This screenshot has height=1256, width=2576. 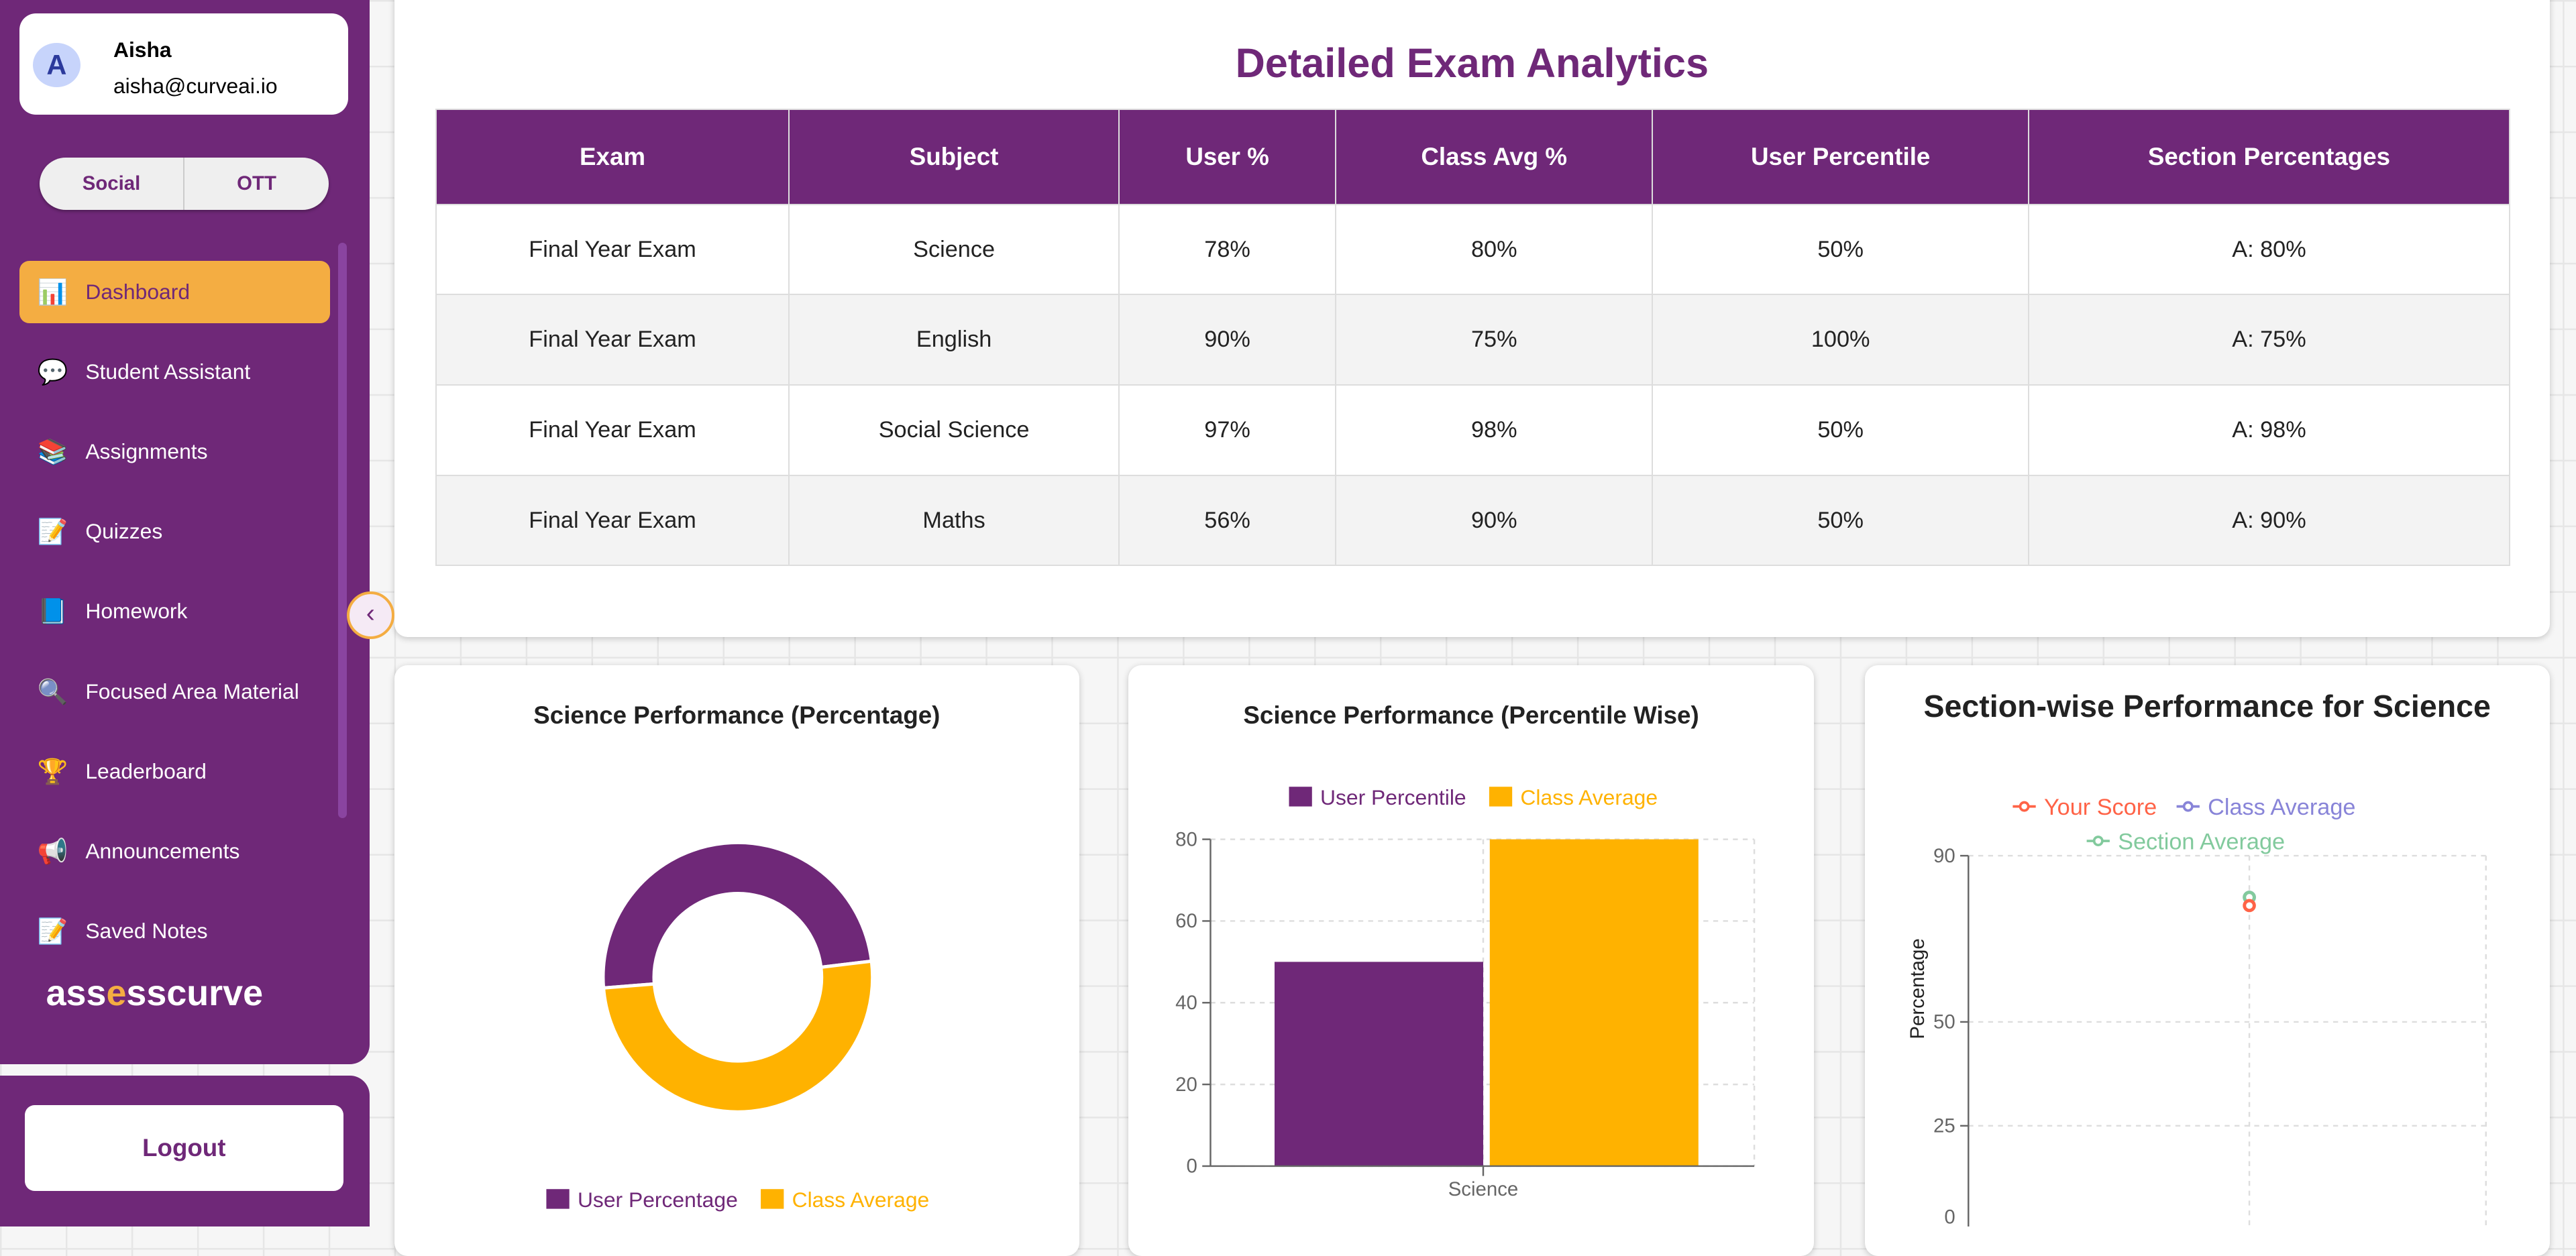 I want to click on y-tick-label: 40, so click(x=1187, y=1003).